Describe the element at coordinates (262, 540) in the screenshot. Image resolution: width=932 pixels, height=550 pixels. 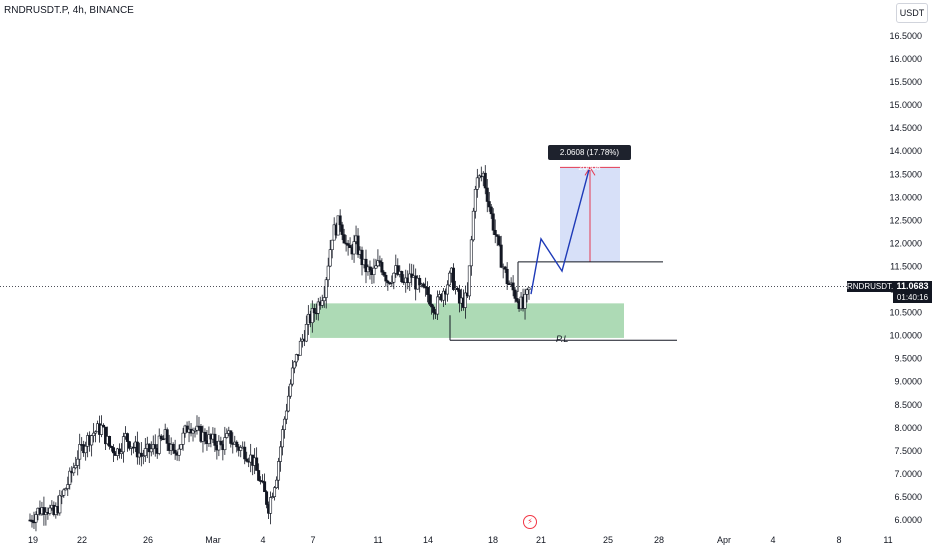
I see `x-tick-label: 4` at that location.